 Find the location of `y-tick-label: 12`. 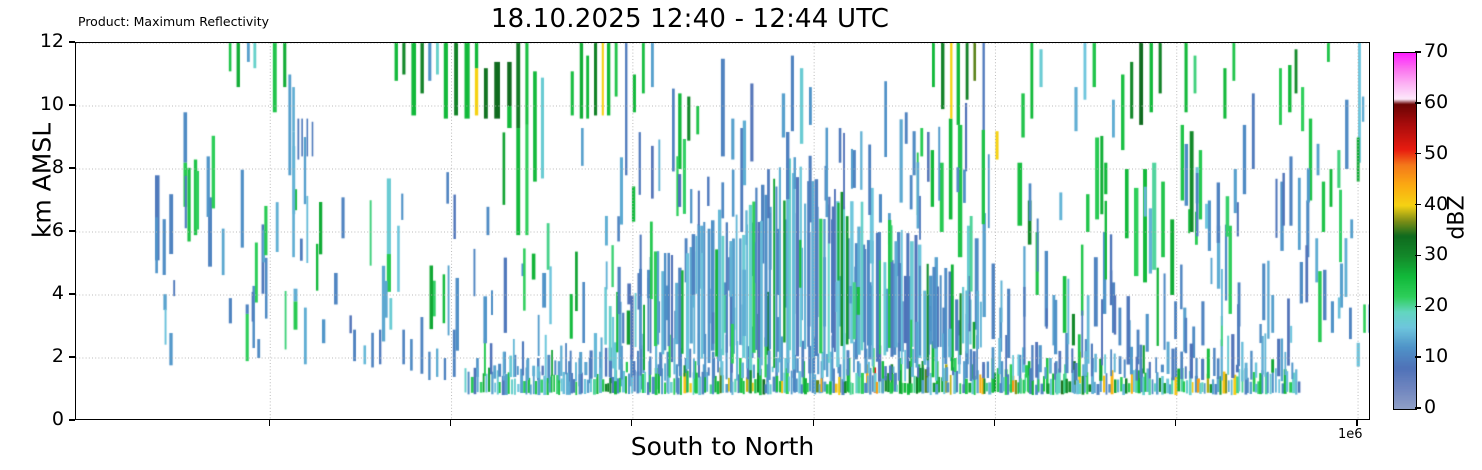

y-tick-label: 12 is located at coordinates (51, 41).